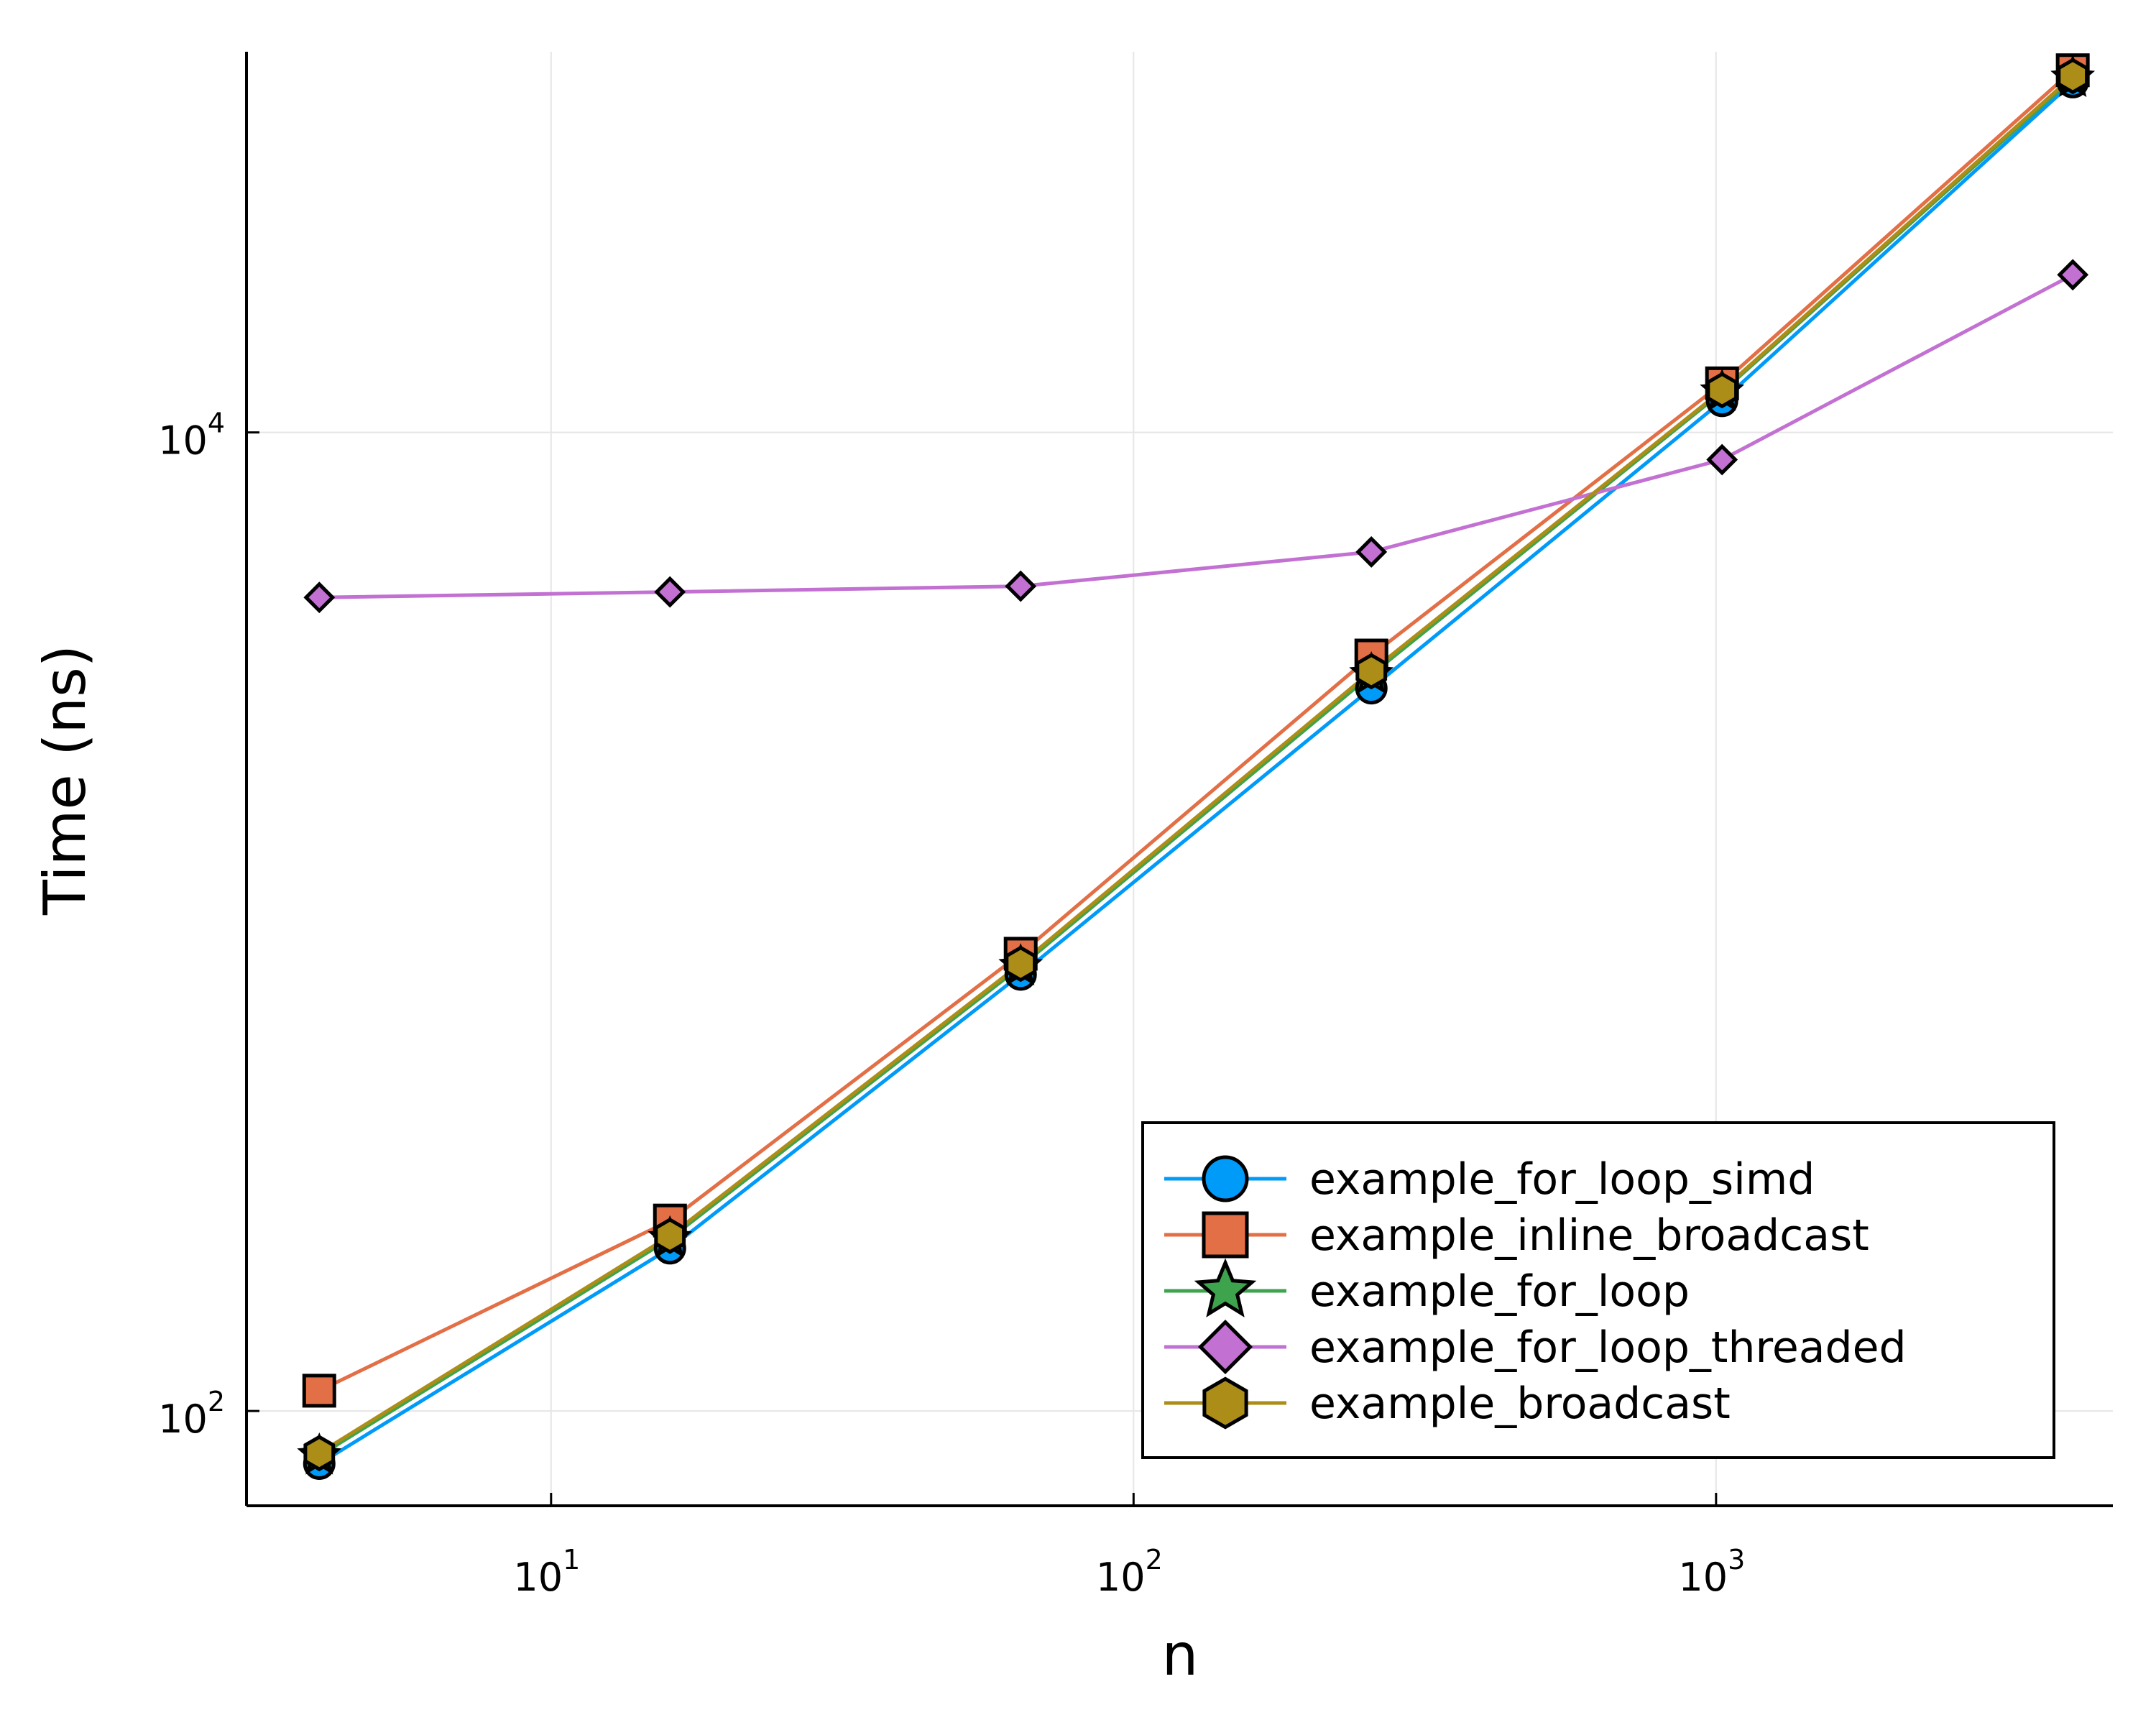 This screenshot has width=2156, height=1725. Describe the element at coordinates (1129, 1572) in the screenshot. I see `x-tick-label: 10²` at that location.